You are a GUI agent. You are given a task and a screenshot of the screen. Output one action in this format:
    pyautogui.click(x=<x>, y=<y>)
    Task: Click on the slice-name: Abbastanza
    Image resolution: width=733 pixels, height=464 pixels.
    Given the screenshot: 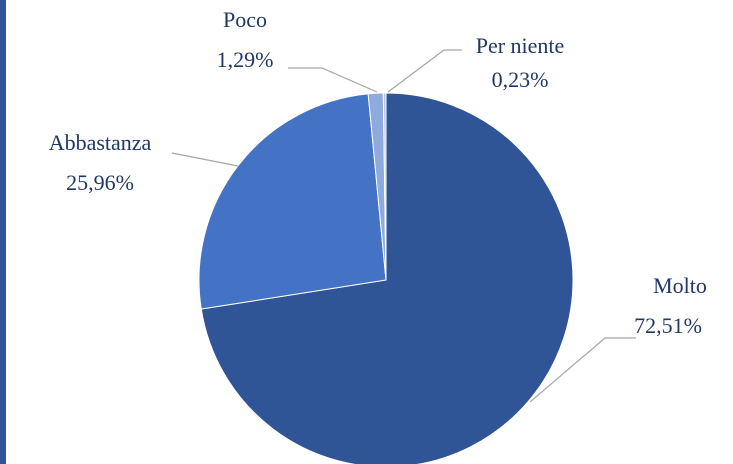 What is the action you would take?
    pyautogui.click(x=100, y=142)
    